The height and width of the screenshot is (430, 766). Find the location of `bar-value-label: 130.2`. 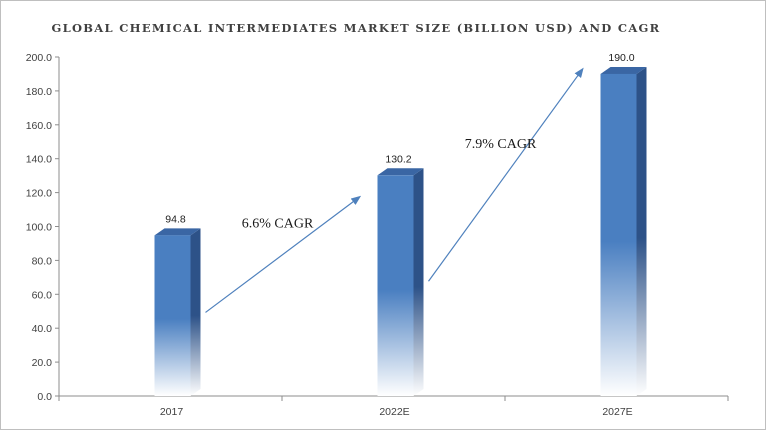

bar-value-label: 130.2 is located at coordinates (398, 159).